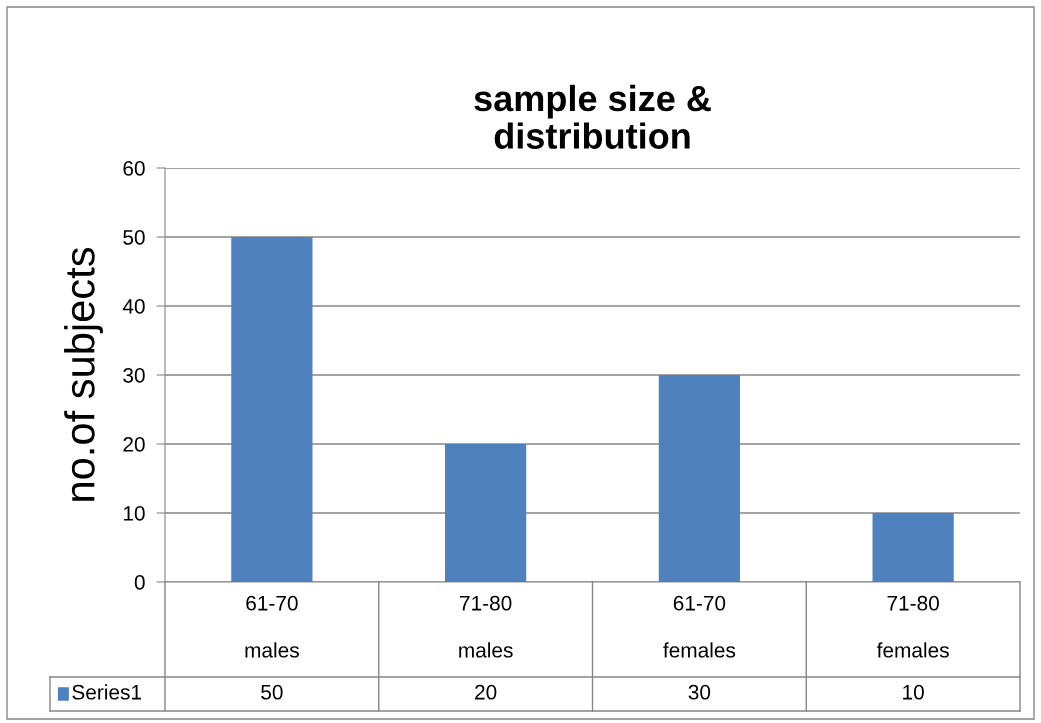 The image size is (1041, 723). Describe the element at coordinates (913, 692) in the screenshot. I see `data-label: 10` at that location.